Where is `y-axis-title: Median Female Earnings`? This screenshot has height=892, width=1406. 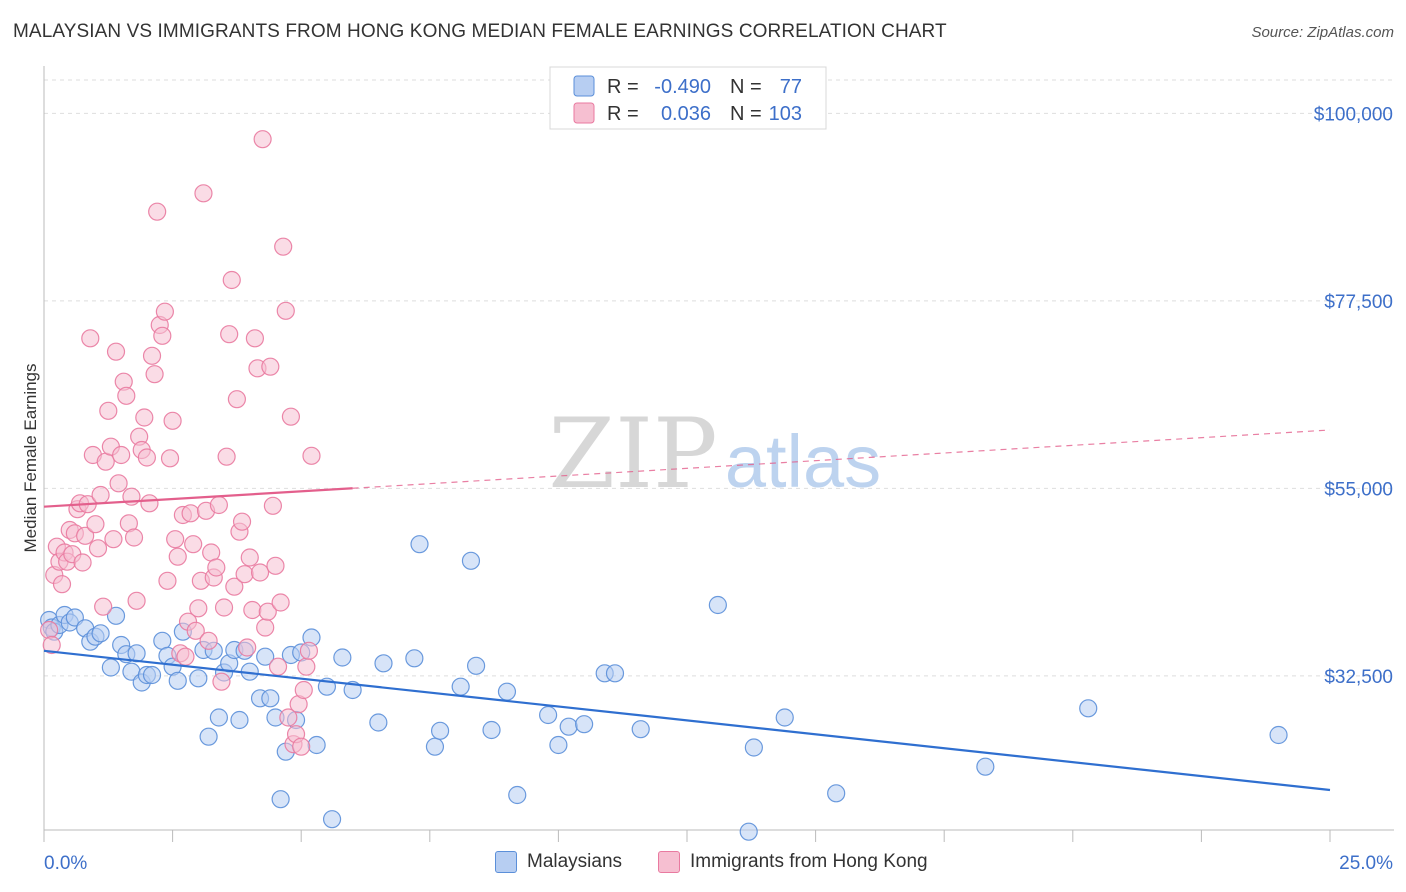
y-axis-title: Median Female Earnings is located at coordinates (30, 458).